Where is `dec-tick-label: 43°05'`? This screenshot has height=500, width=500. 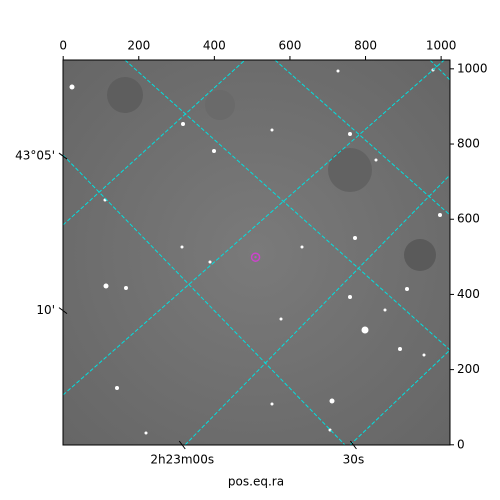
dec-tick-label: 43°05' is located at coordinates (35, 156).